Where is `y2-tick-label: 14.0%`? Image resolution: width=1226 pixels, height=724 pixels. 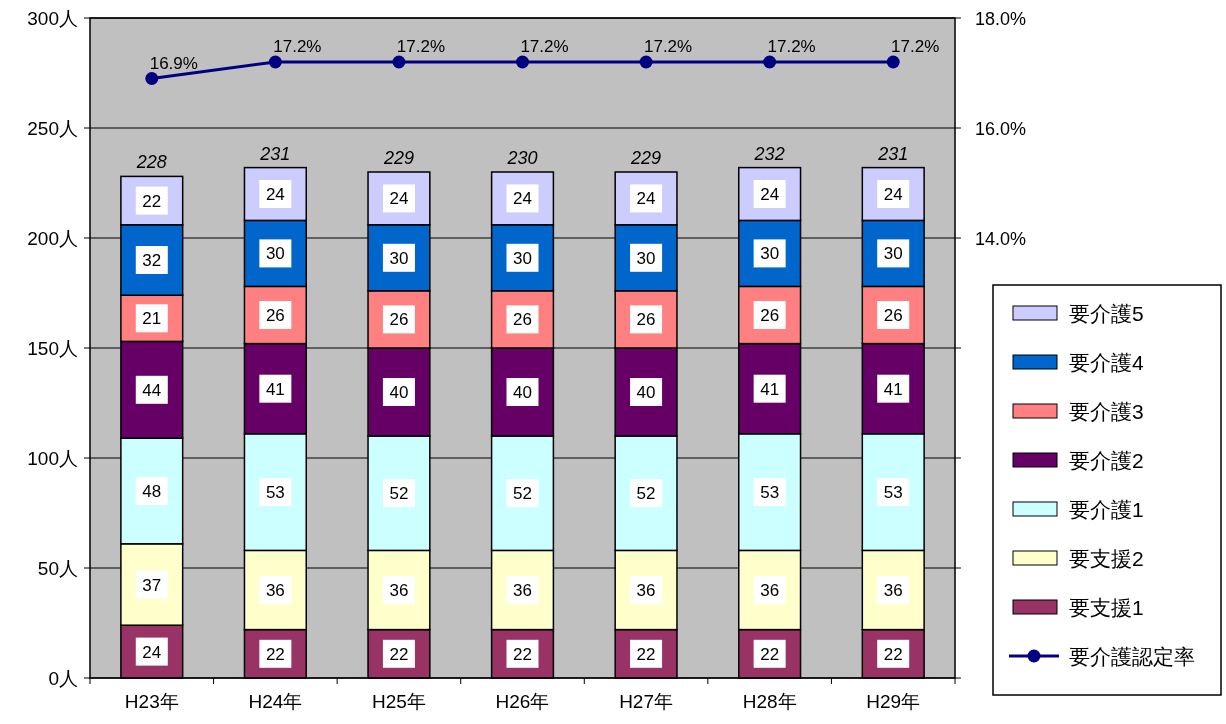
y2-tick-label: 14.0% is located at coordinates (1001, 239).